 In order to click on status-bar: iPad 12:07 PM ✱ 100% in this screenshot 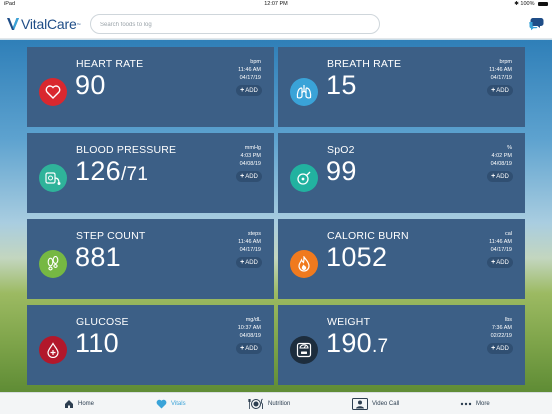, I will do `click(276, 4)`.